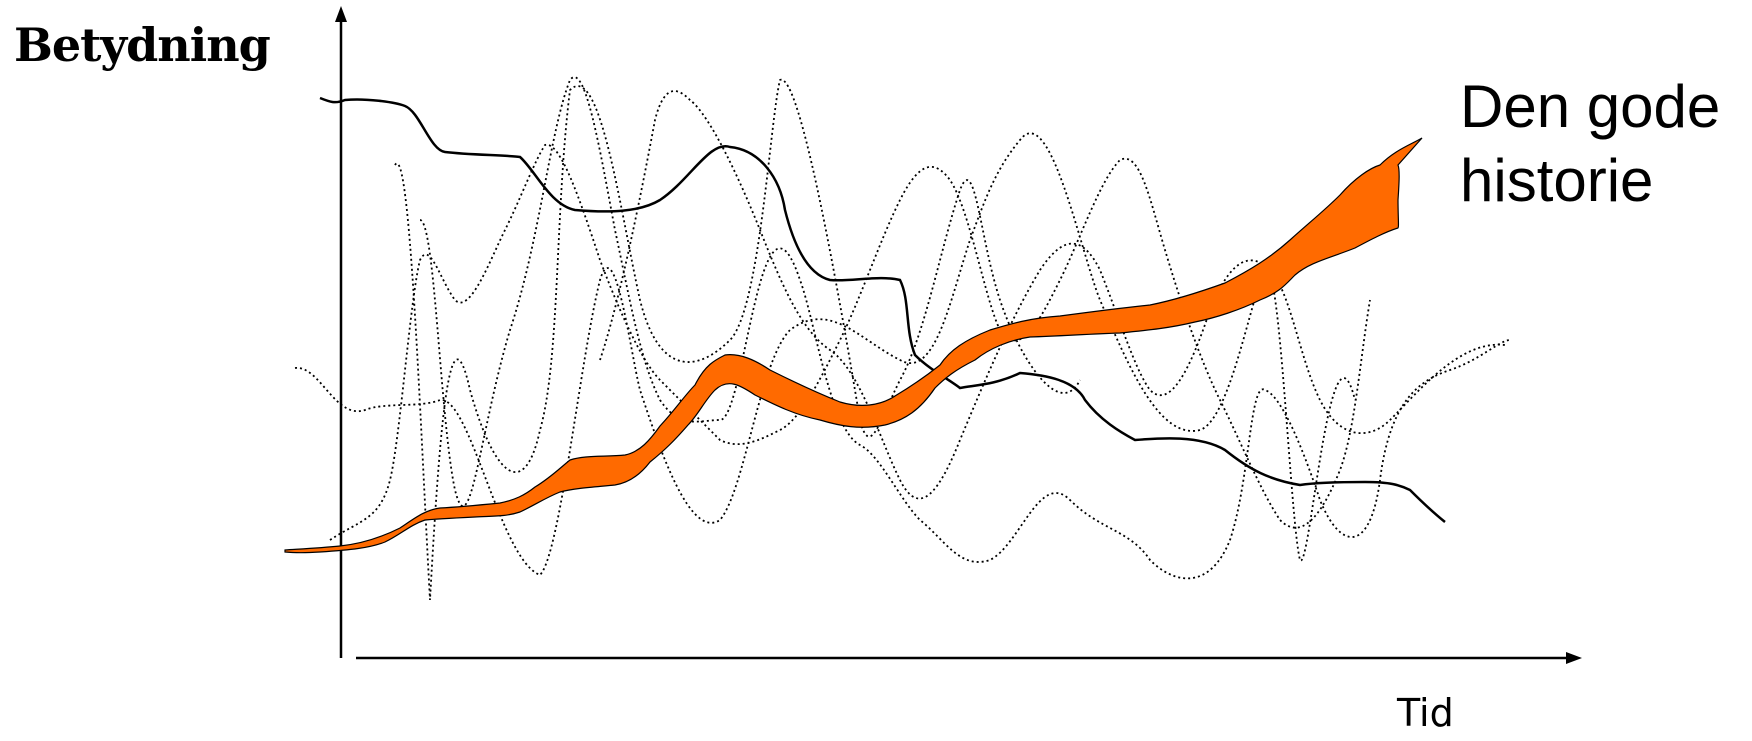 This screenshot has width=1752, height=741. Describe the element at coordinates (1425, 713) in the screenshot. I see `x-axis-label: Tid` at that location.